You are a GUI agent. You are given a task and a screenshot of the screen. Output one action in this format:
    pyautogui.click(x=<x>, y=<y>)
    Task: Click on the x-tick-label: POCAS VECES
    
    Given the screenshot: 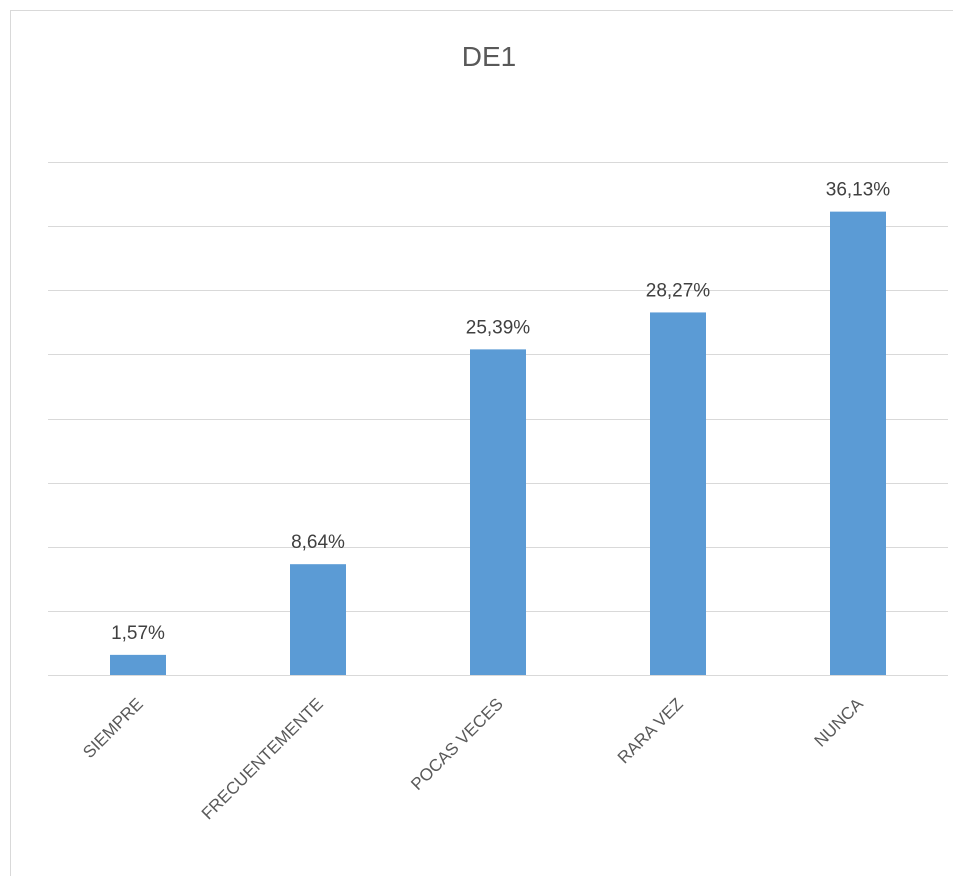 What is the action you would take?
    pyautogui.click(x=457, y=744)
    